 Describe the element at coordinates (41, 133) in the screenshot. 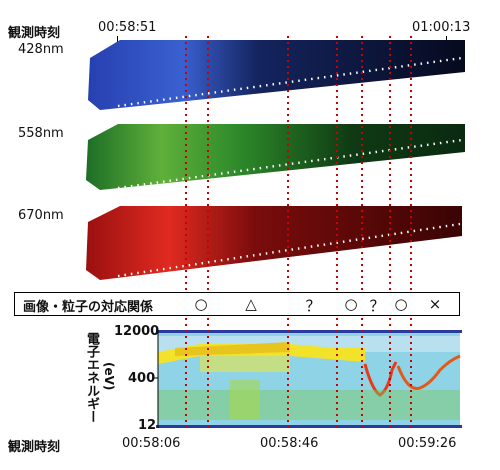

I see `band-label-558: 558nm` at that location.